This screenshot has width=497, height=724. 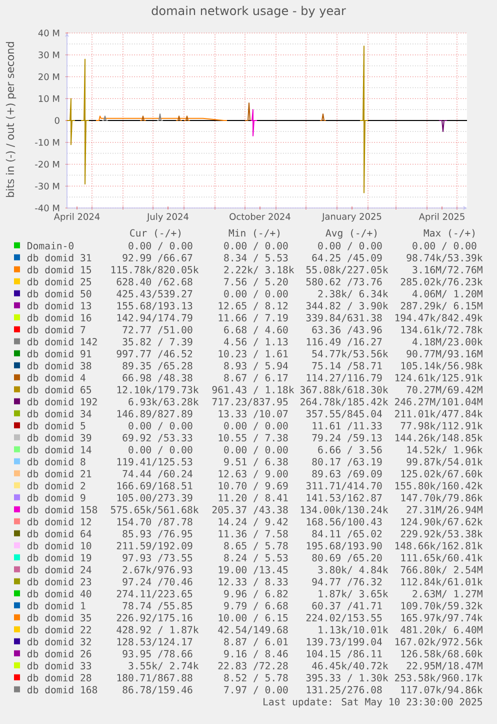 I want to click on text: 357.55/845.04, so click(x=344, y=414).